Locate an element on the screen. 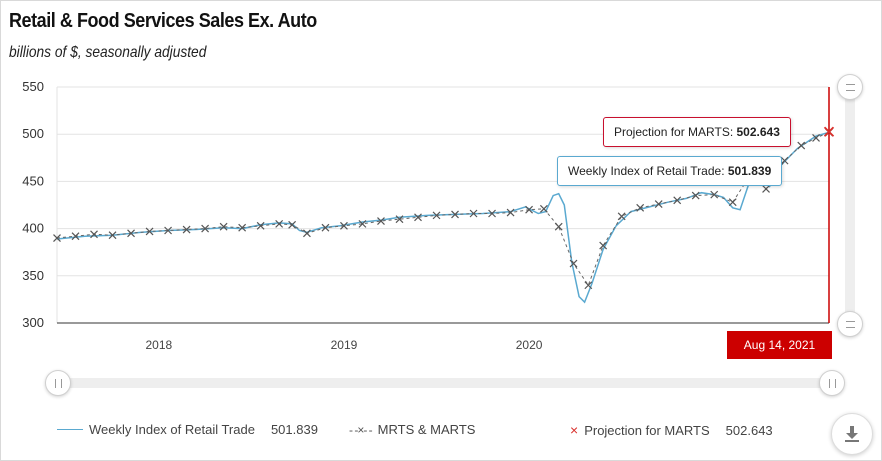 Image resolution: width=882 pixels, height=461 pixels. legend-x-swatch: × is located at coordinates (574, 430).